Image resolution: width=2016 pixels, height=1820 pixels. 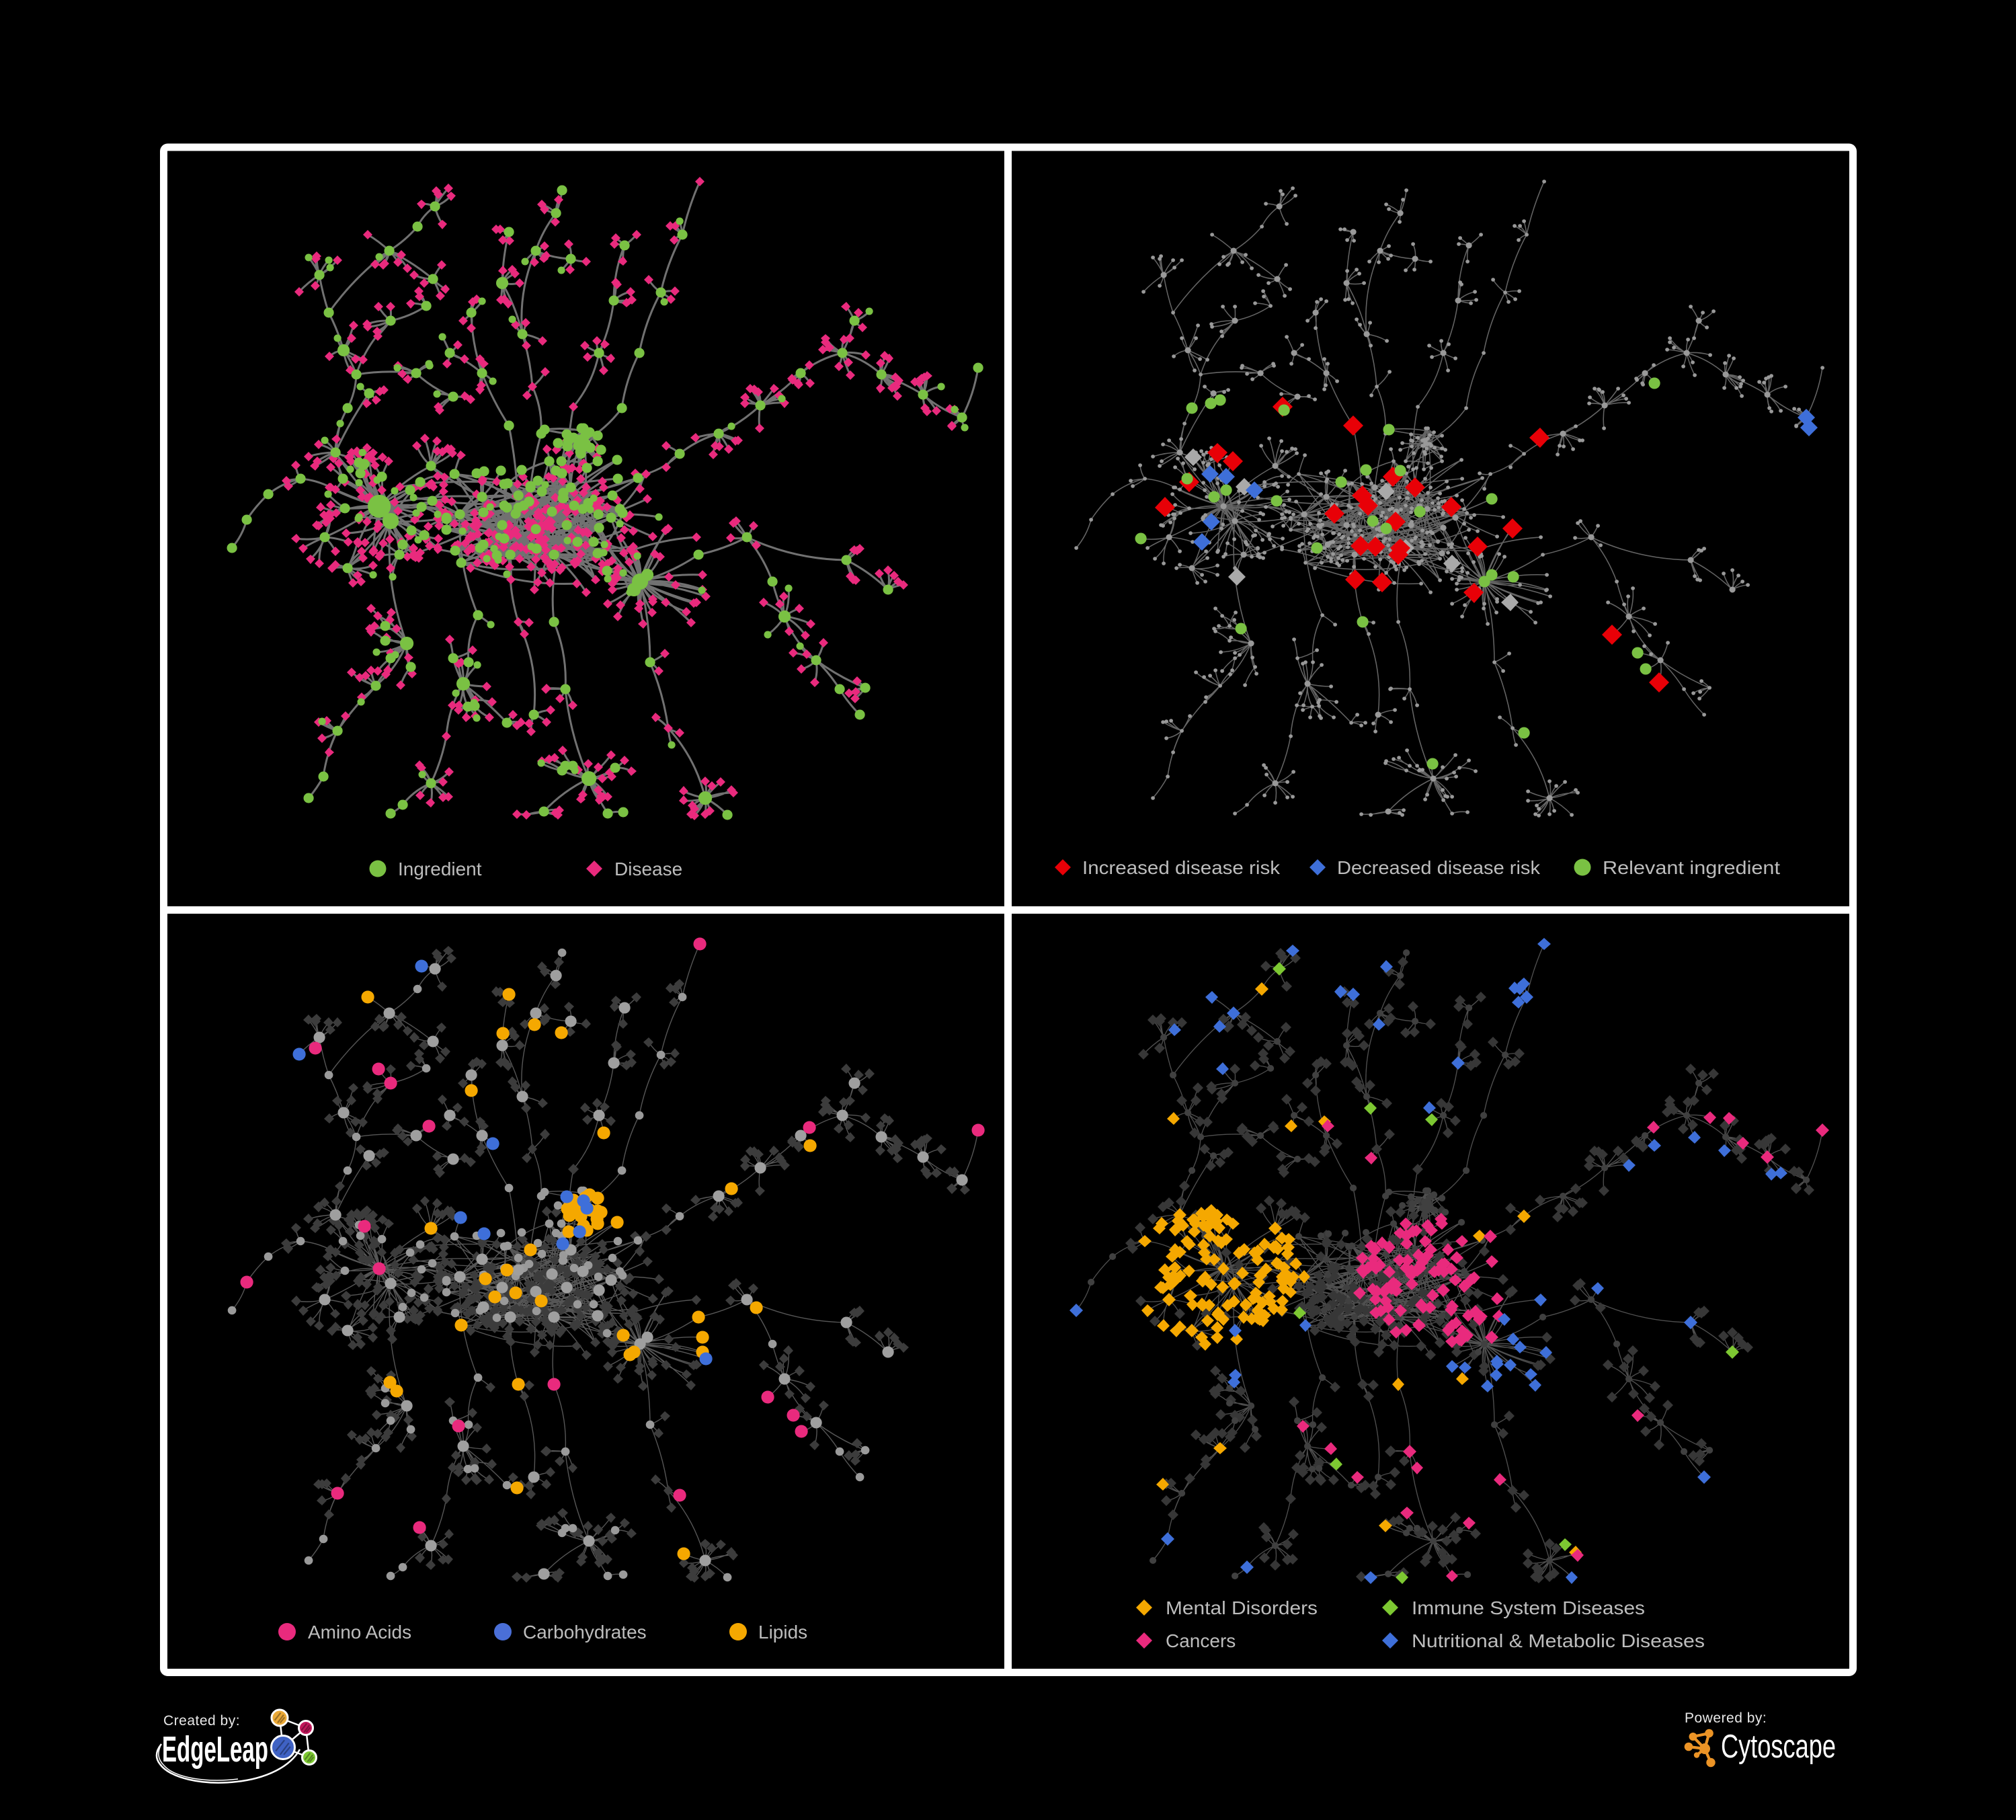 I want to click on svg-text: Immune System Diseases, so click(x=1528, y=1607).